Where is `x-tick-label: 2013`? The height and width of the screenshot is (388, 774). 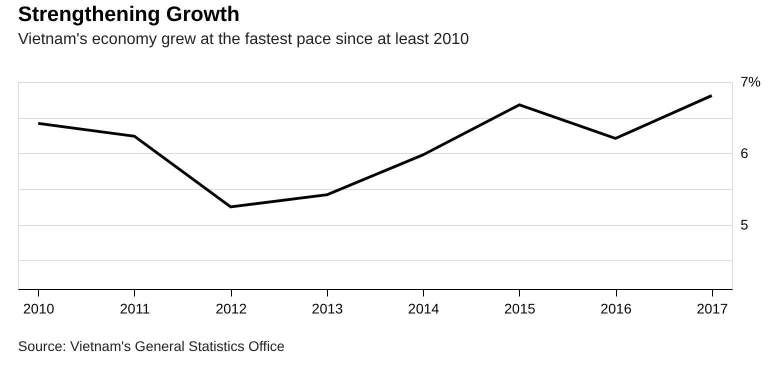 x-tick-label: 2013 is located at coordinates (328, 308).